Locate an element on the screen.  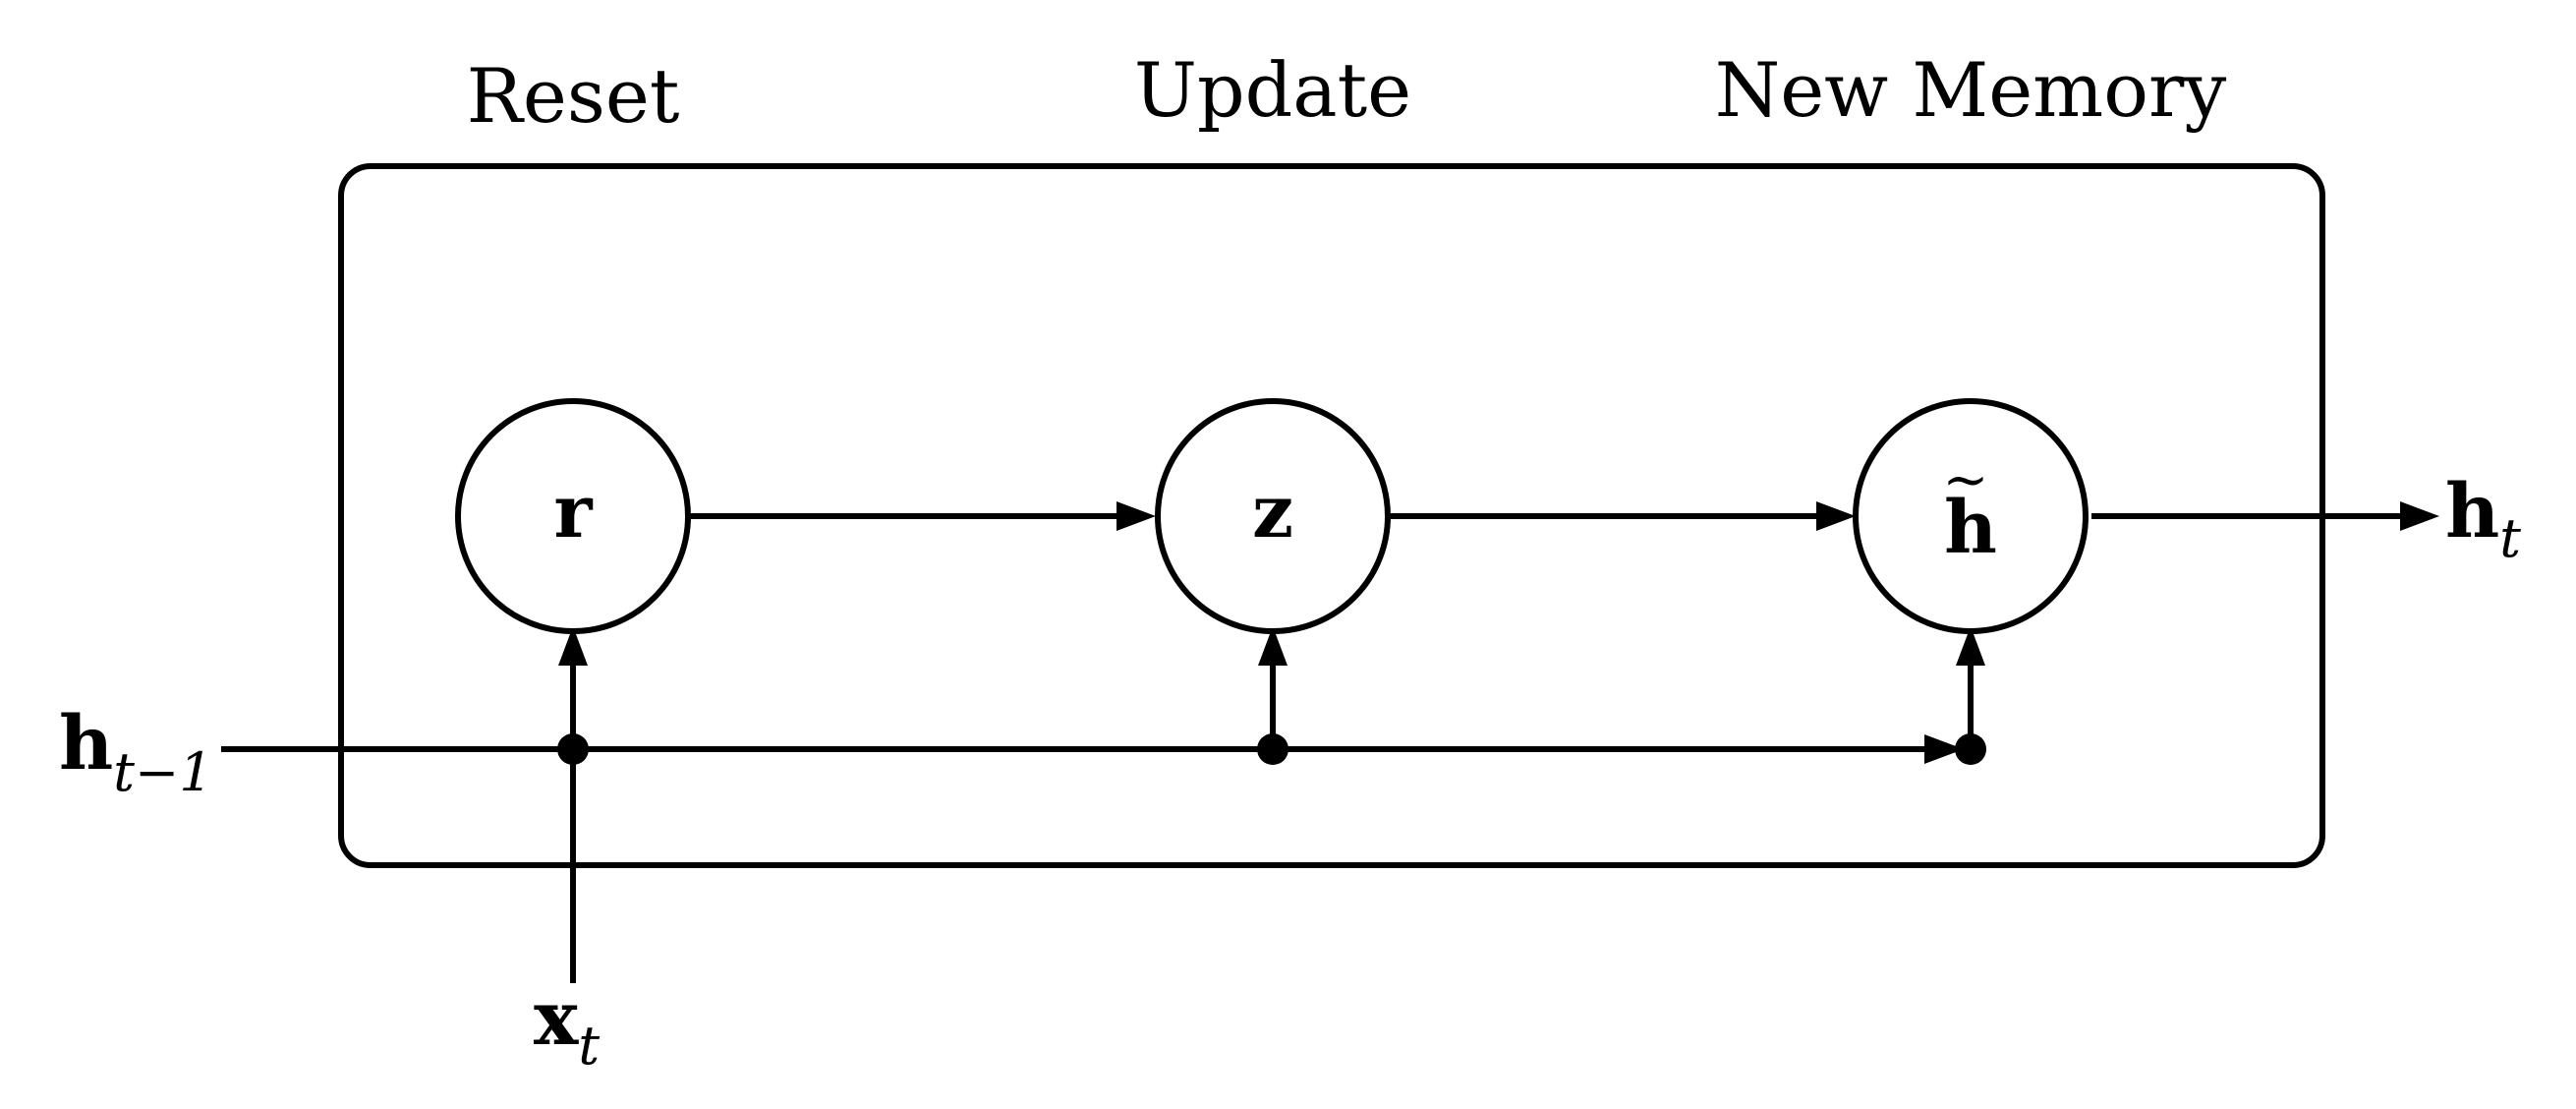
node-r-label: r is located at coordinates (574, 512).